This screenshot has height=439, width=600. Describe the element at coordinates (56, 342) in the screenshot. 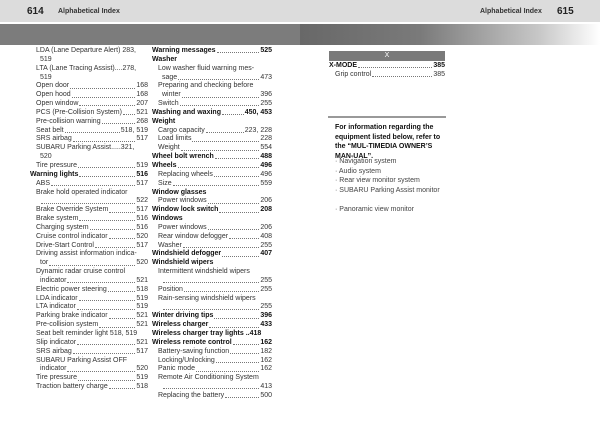

I see `entry-text: Slip indicator` at that location.